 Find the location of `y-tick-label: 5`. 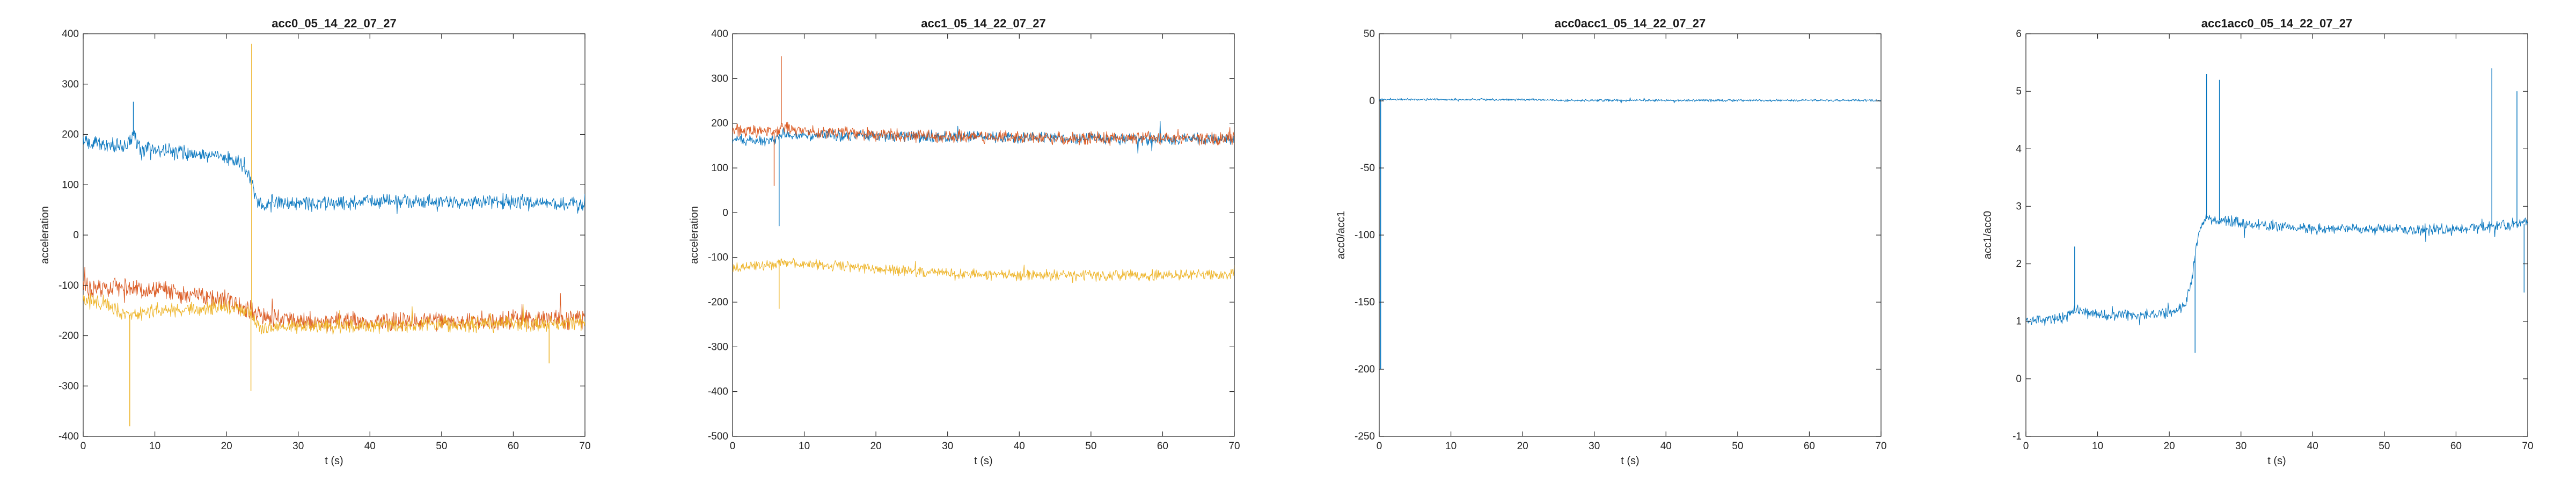

y-tick-label: 5 is located at coordinates (2019, 91).